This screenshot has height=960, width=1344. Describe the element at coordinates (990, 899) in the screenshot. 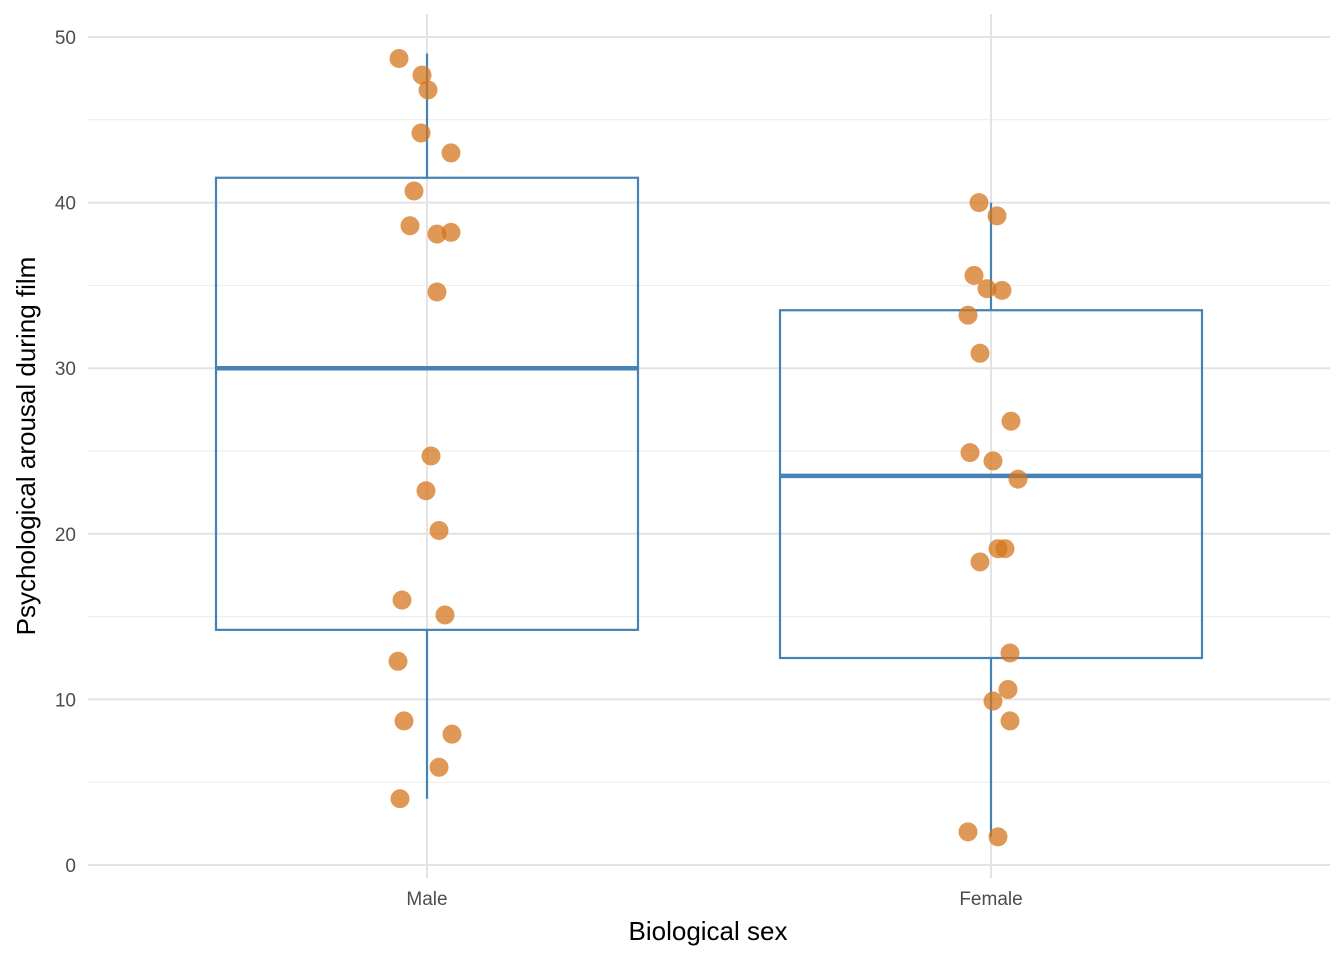

I see `x-tick-label: Female` at that location.